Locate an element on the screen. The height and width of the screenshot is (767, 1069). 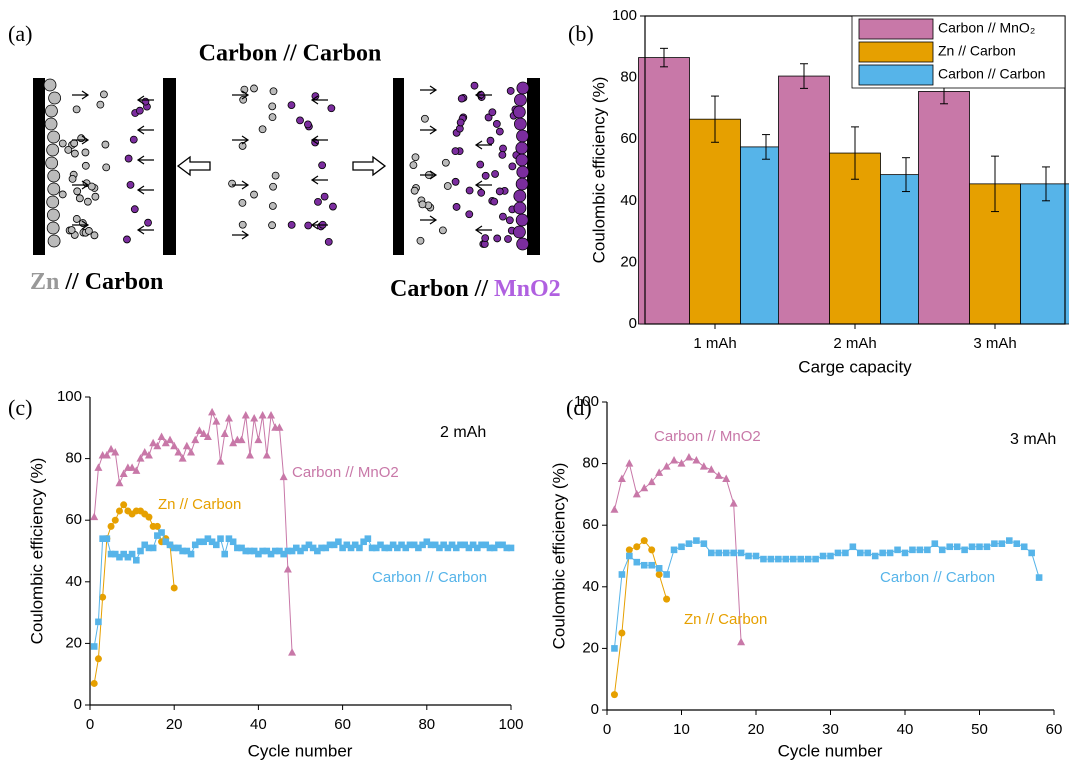
y-tick-label: 20 is located at coordinates (590, 647).